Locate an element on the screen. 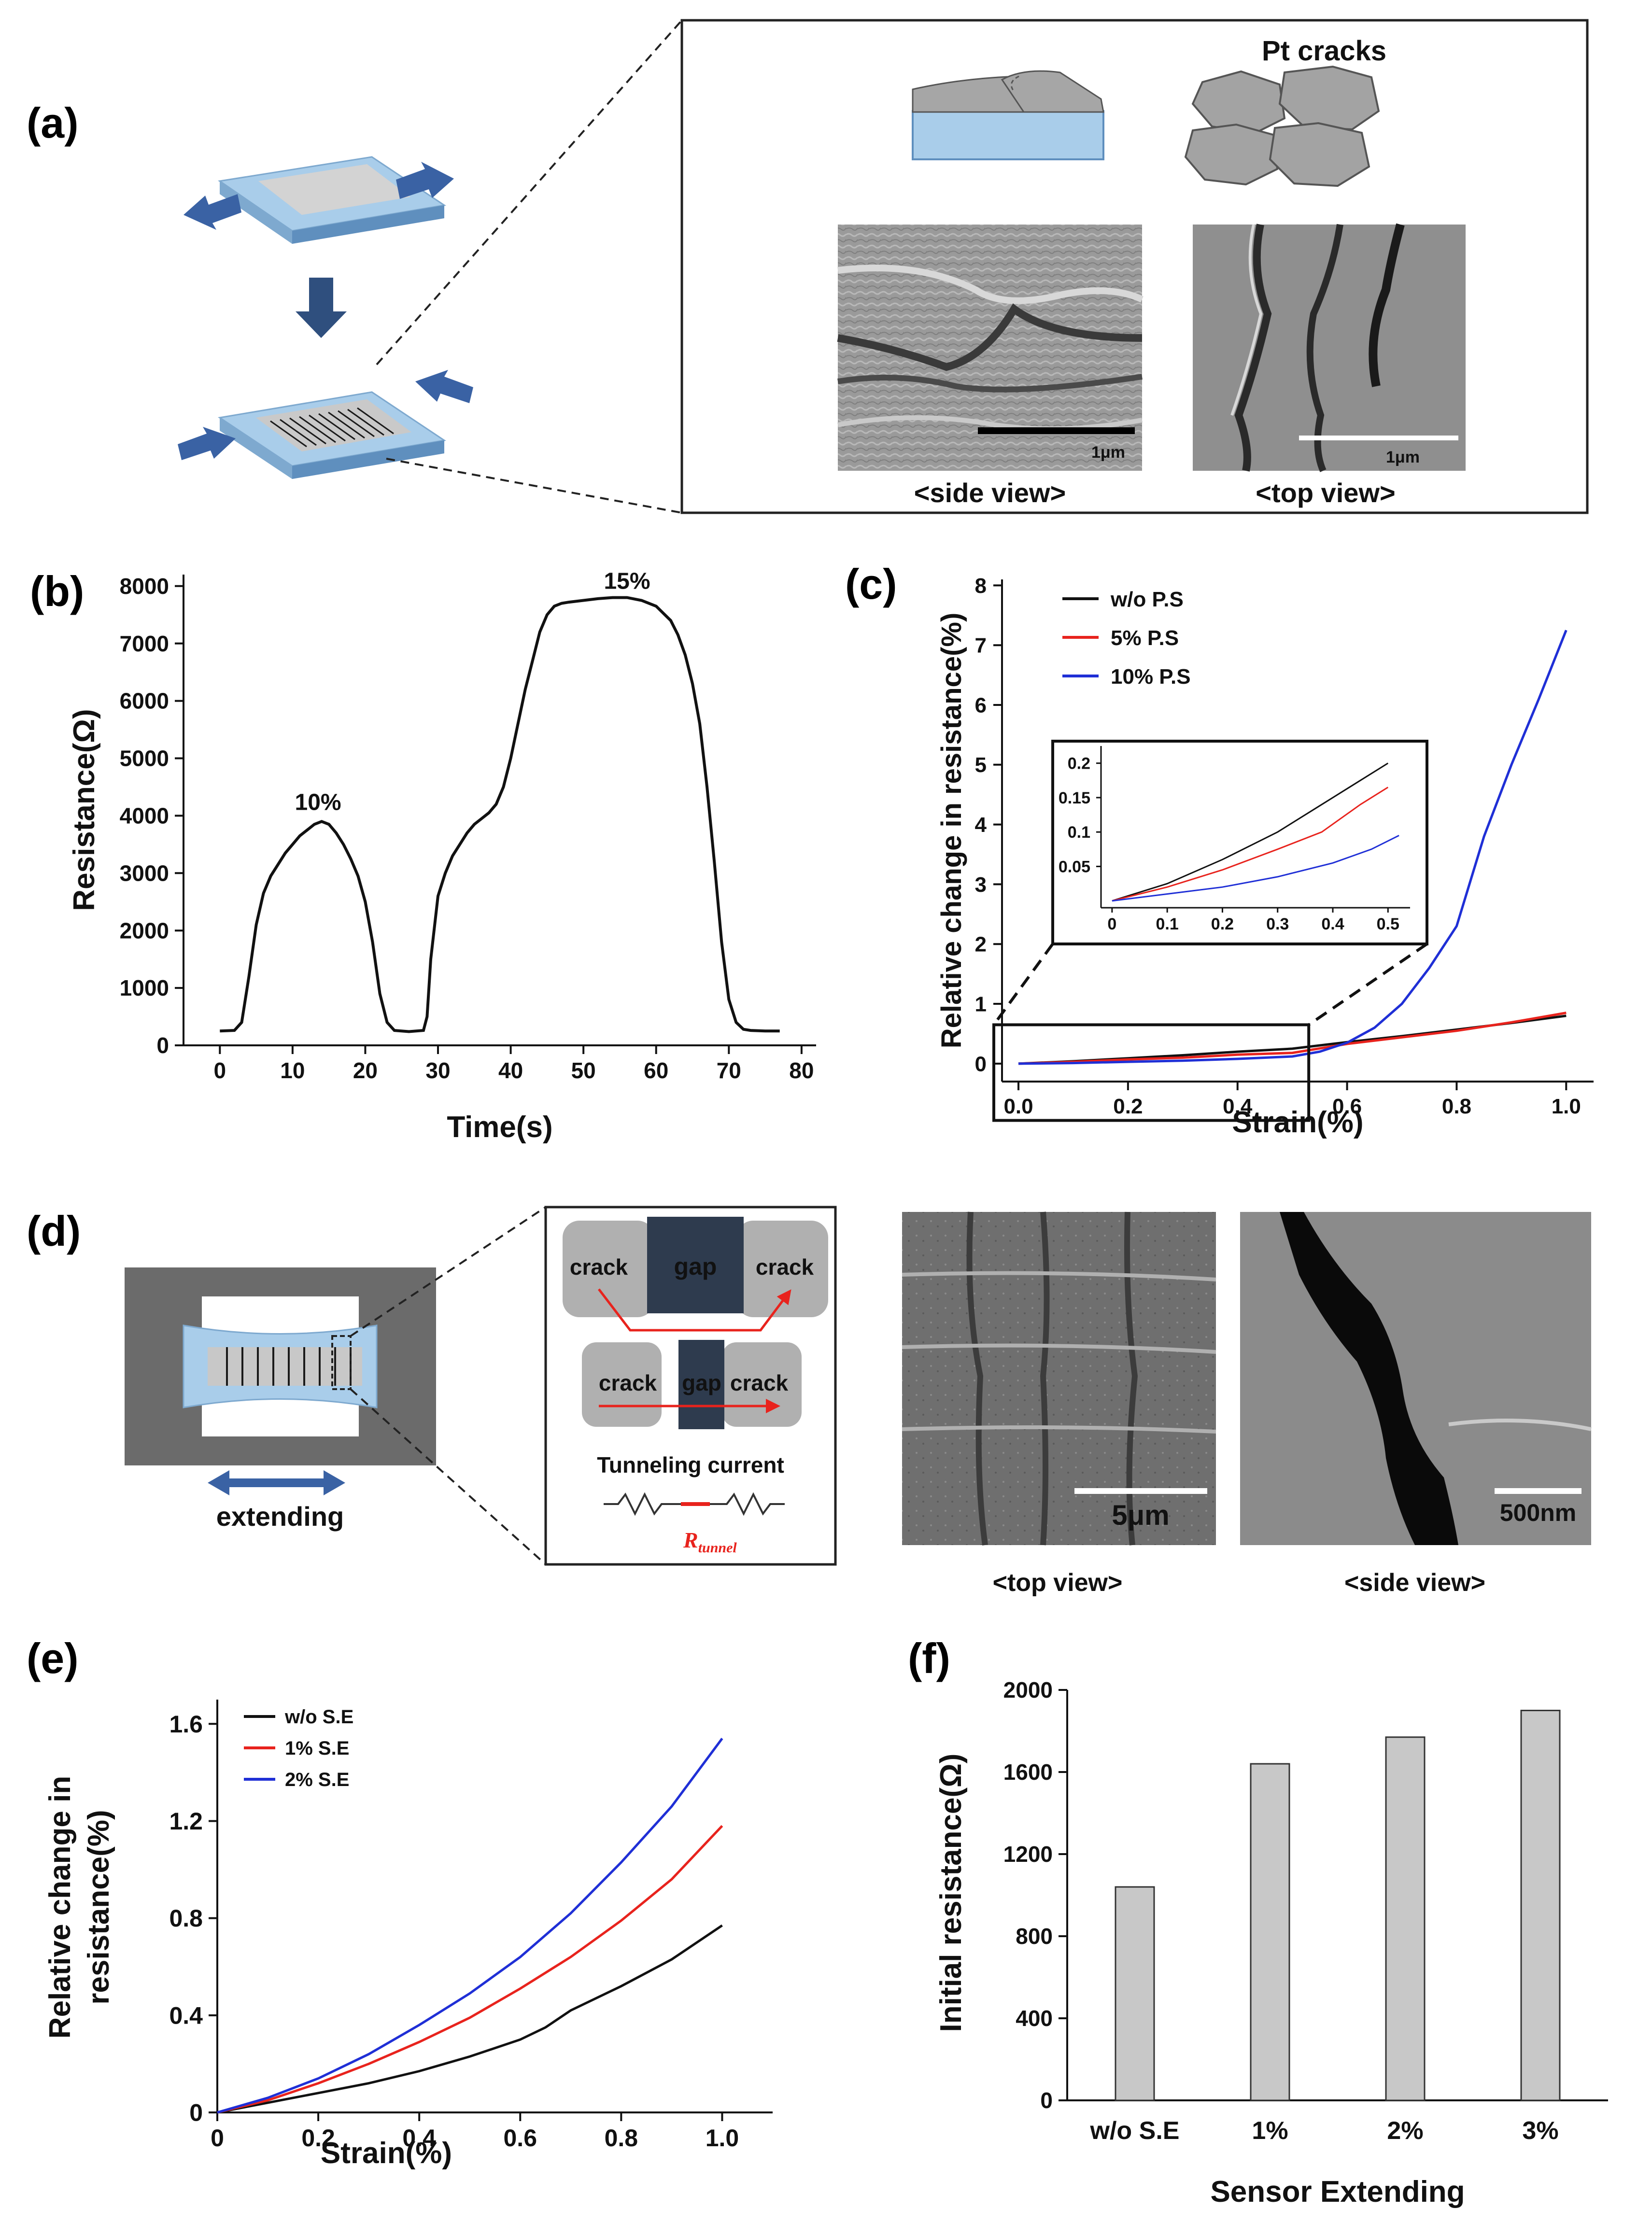  side-view-caption-d: <side view> is located at coordinates (1414, 1583).